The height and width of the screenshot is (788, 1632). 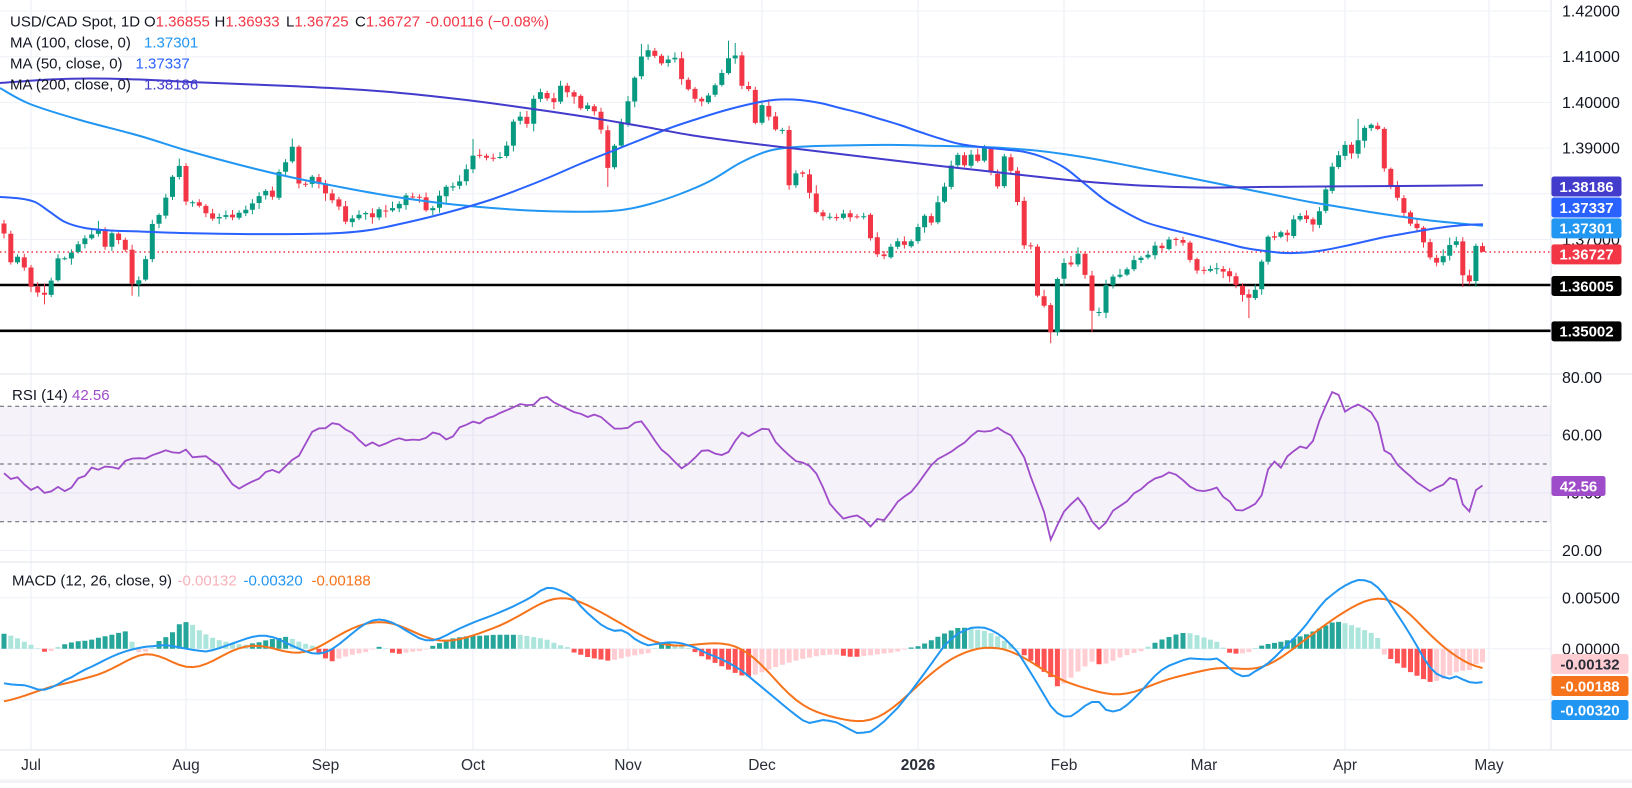 I want to click on svg-text: Mar, so click(x=1204, y=765).